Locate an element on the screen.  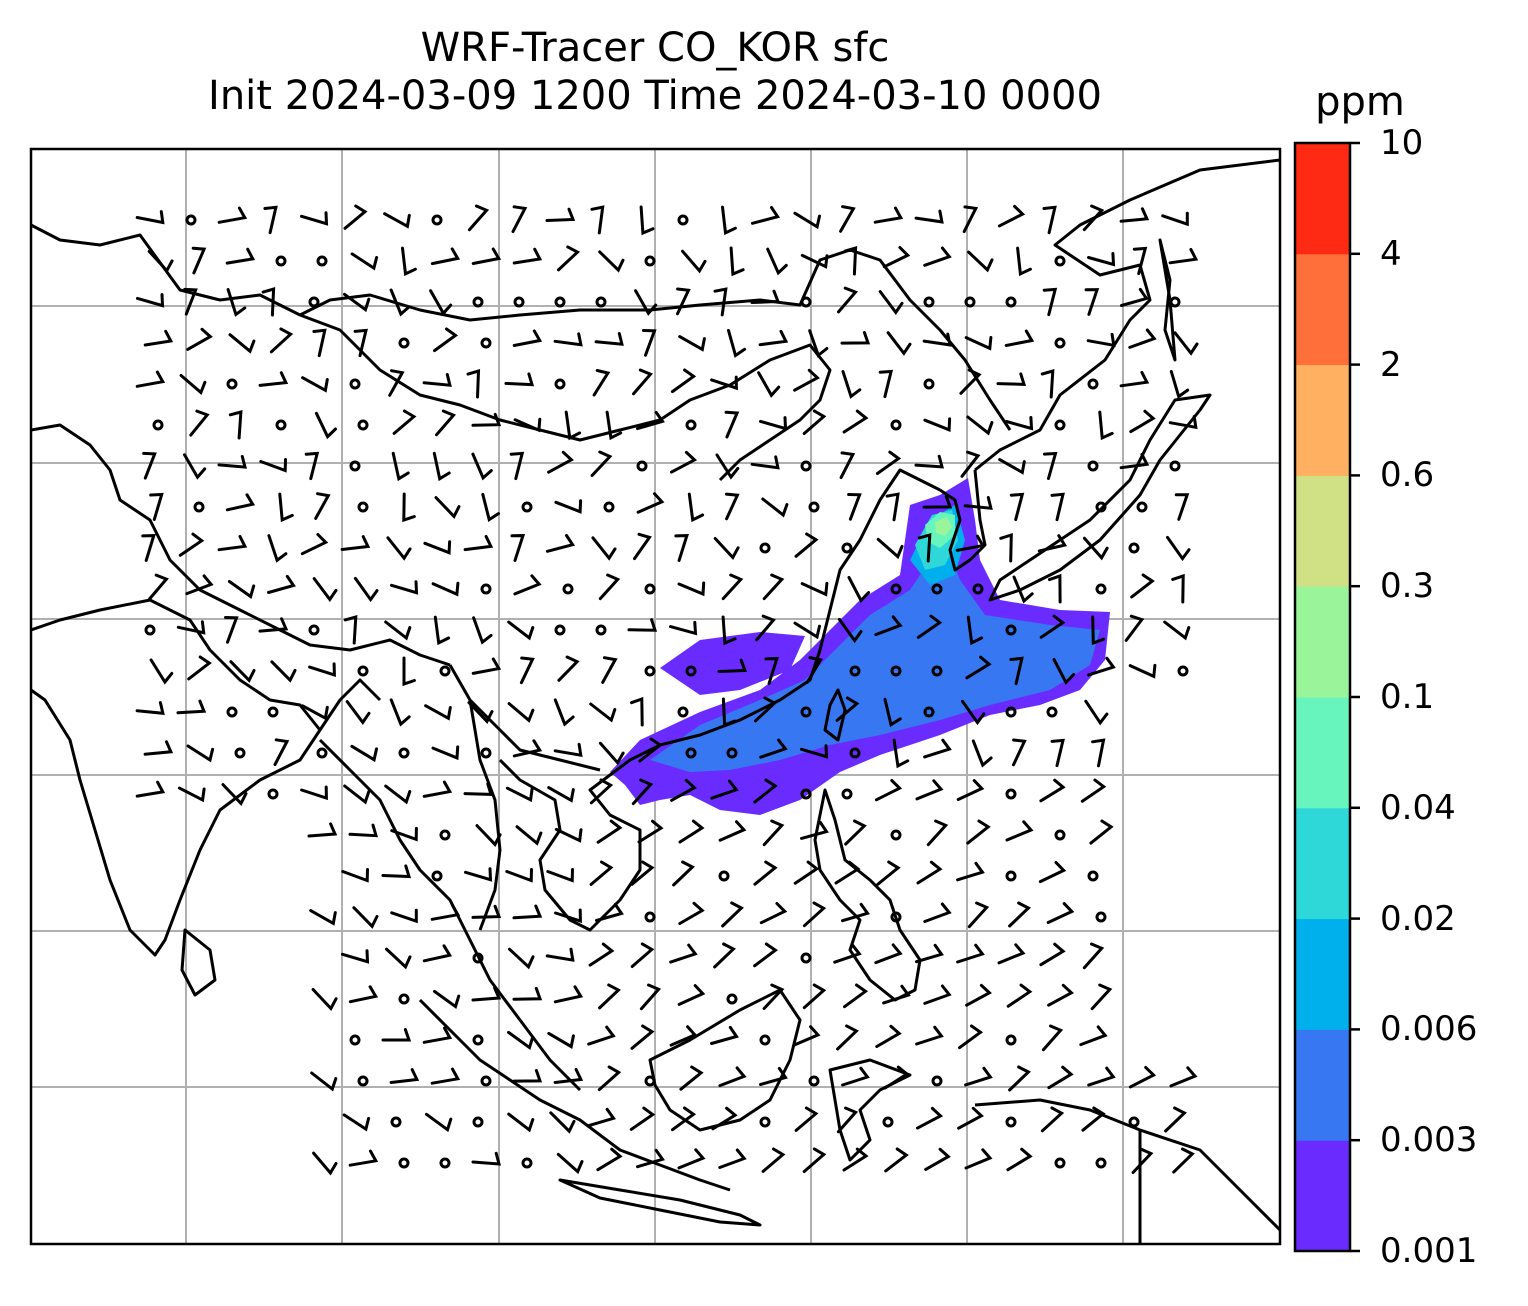
colorbar-tick-label: 0.6 is located at coordinates (1407, 475).